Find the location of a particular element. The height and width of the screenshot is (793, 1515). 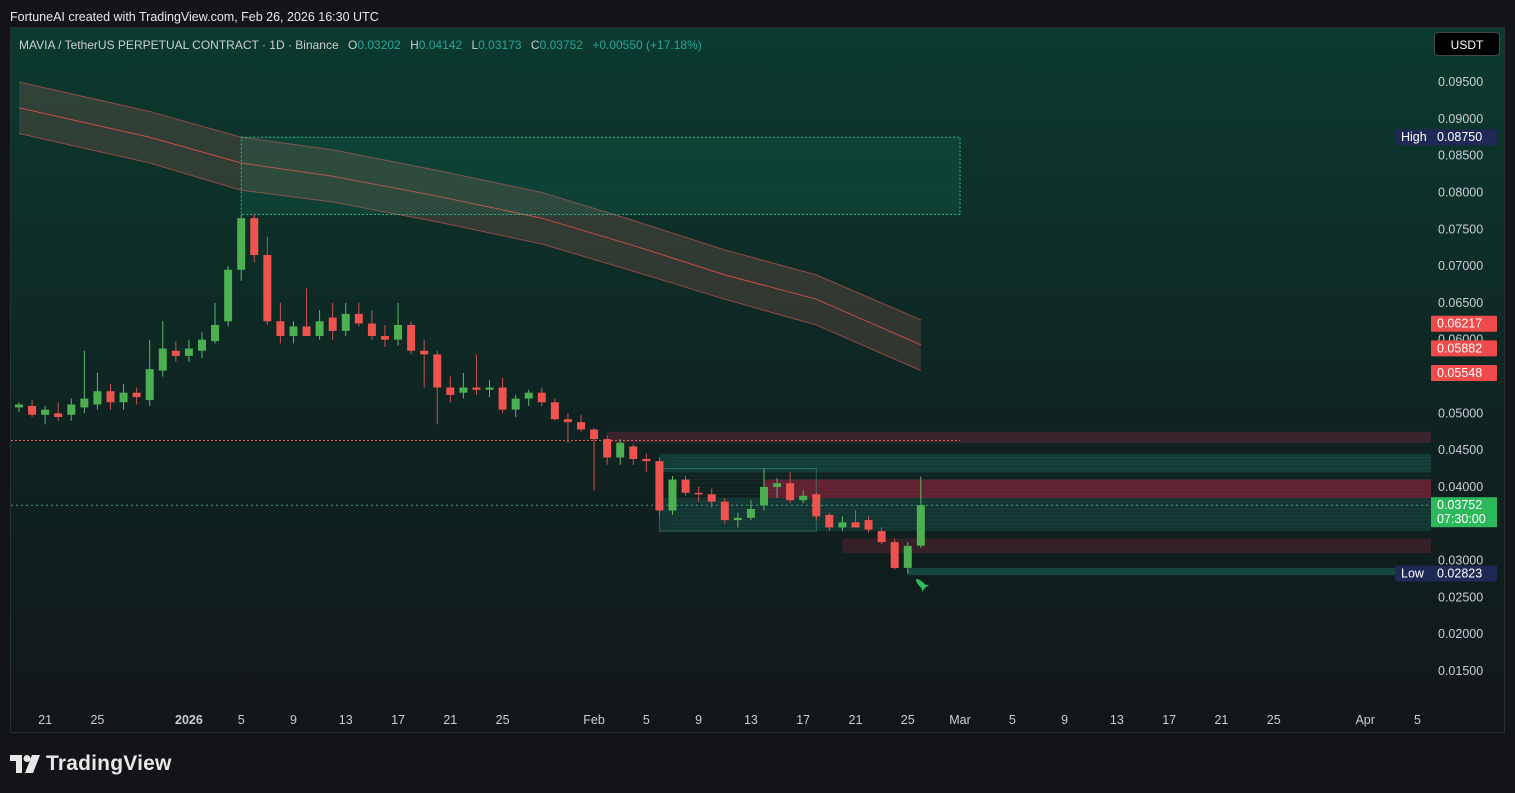

y-axis-tick: 0.09500 is located at coordinates (1460, 82).